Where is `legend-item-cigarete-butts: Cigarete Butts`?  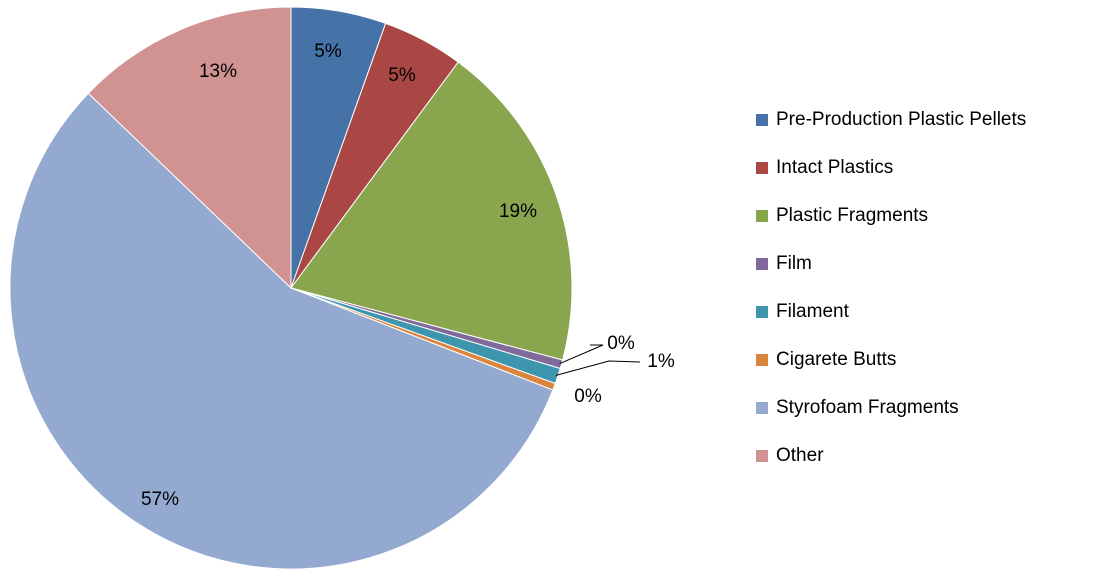 legend-item-cigarete-butts: Cigarete Butts is located at coordinates (826, 359).